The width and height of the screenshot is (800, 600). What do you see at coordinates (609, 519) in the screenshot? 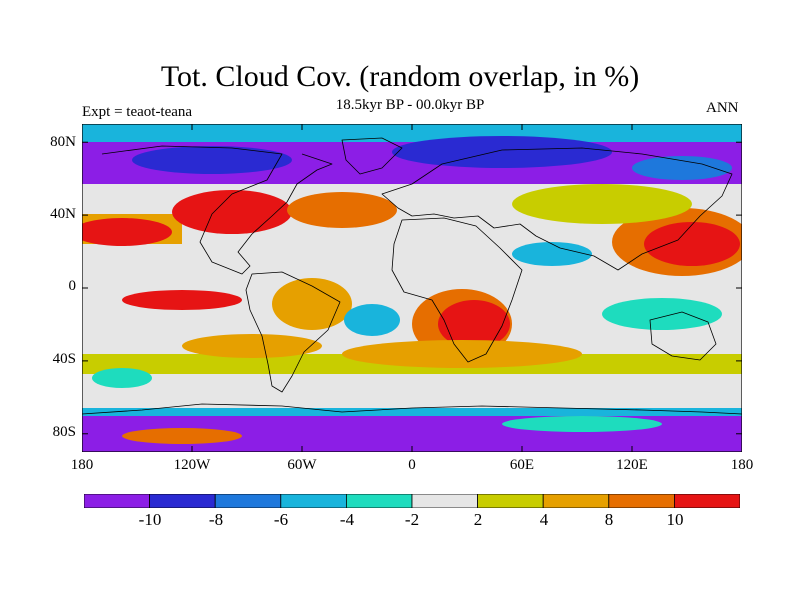
I see `colorbar-label: 8` at bounding box center [609, 519].